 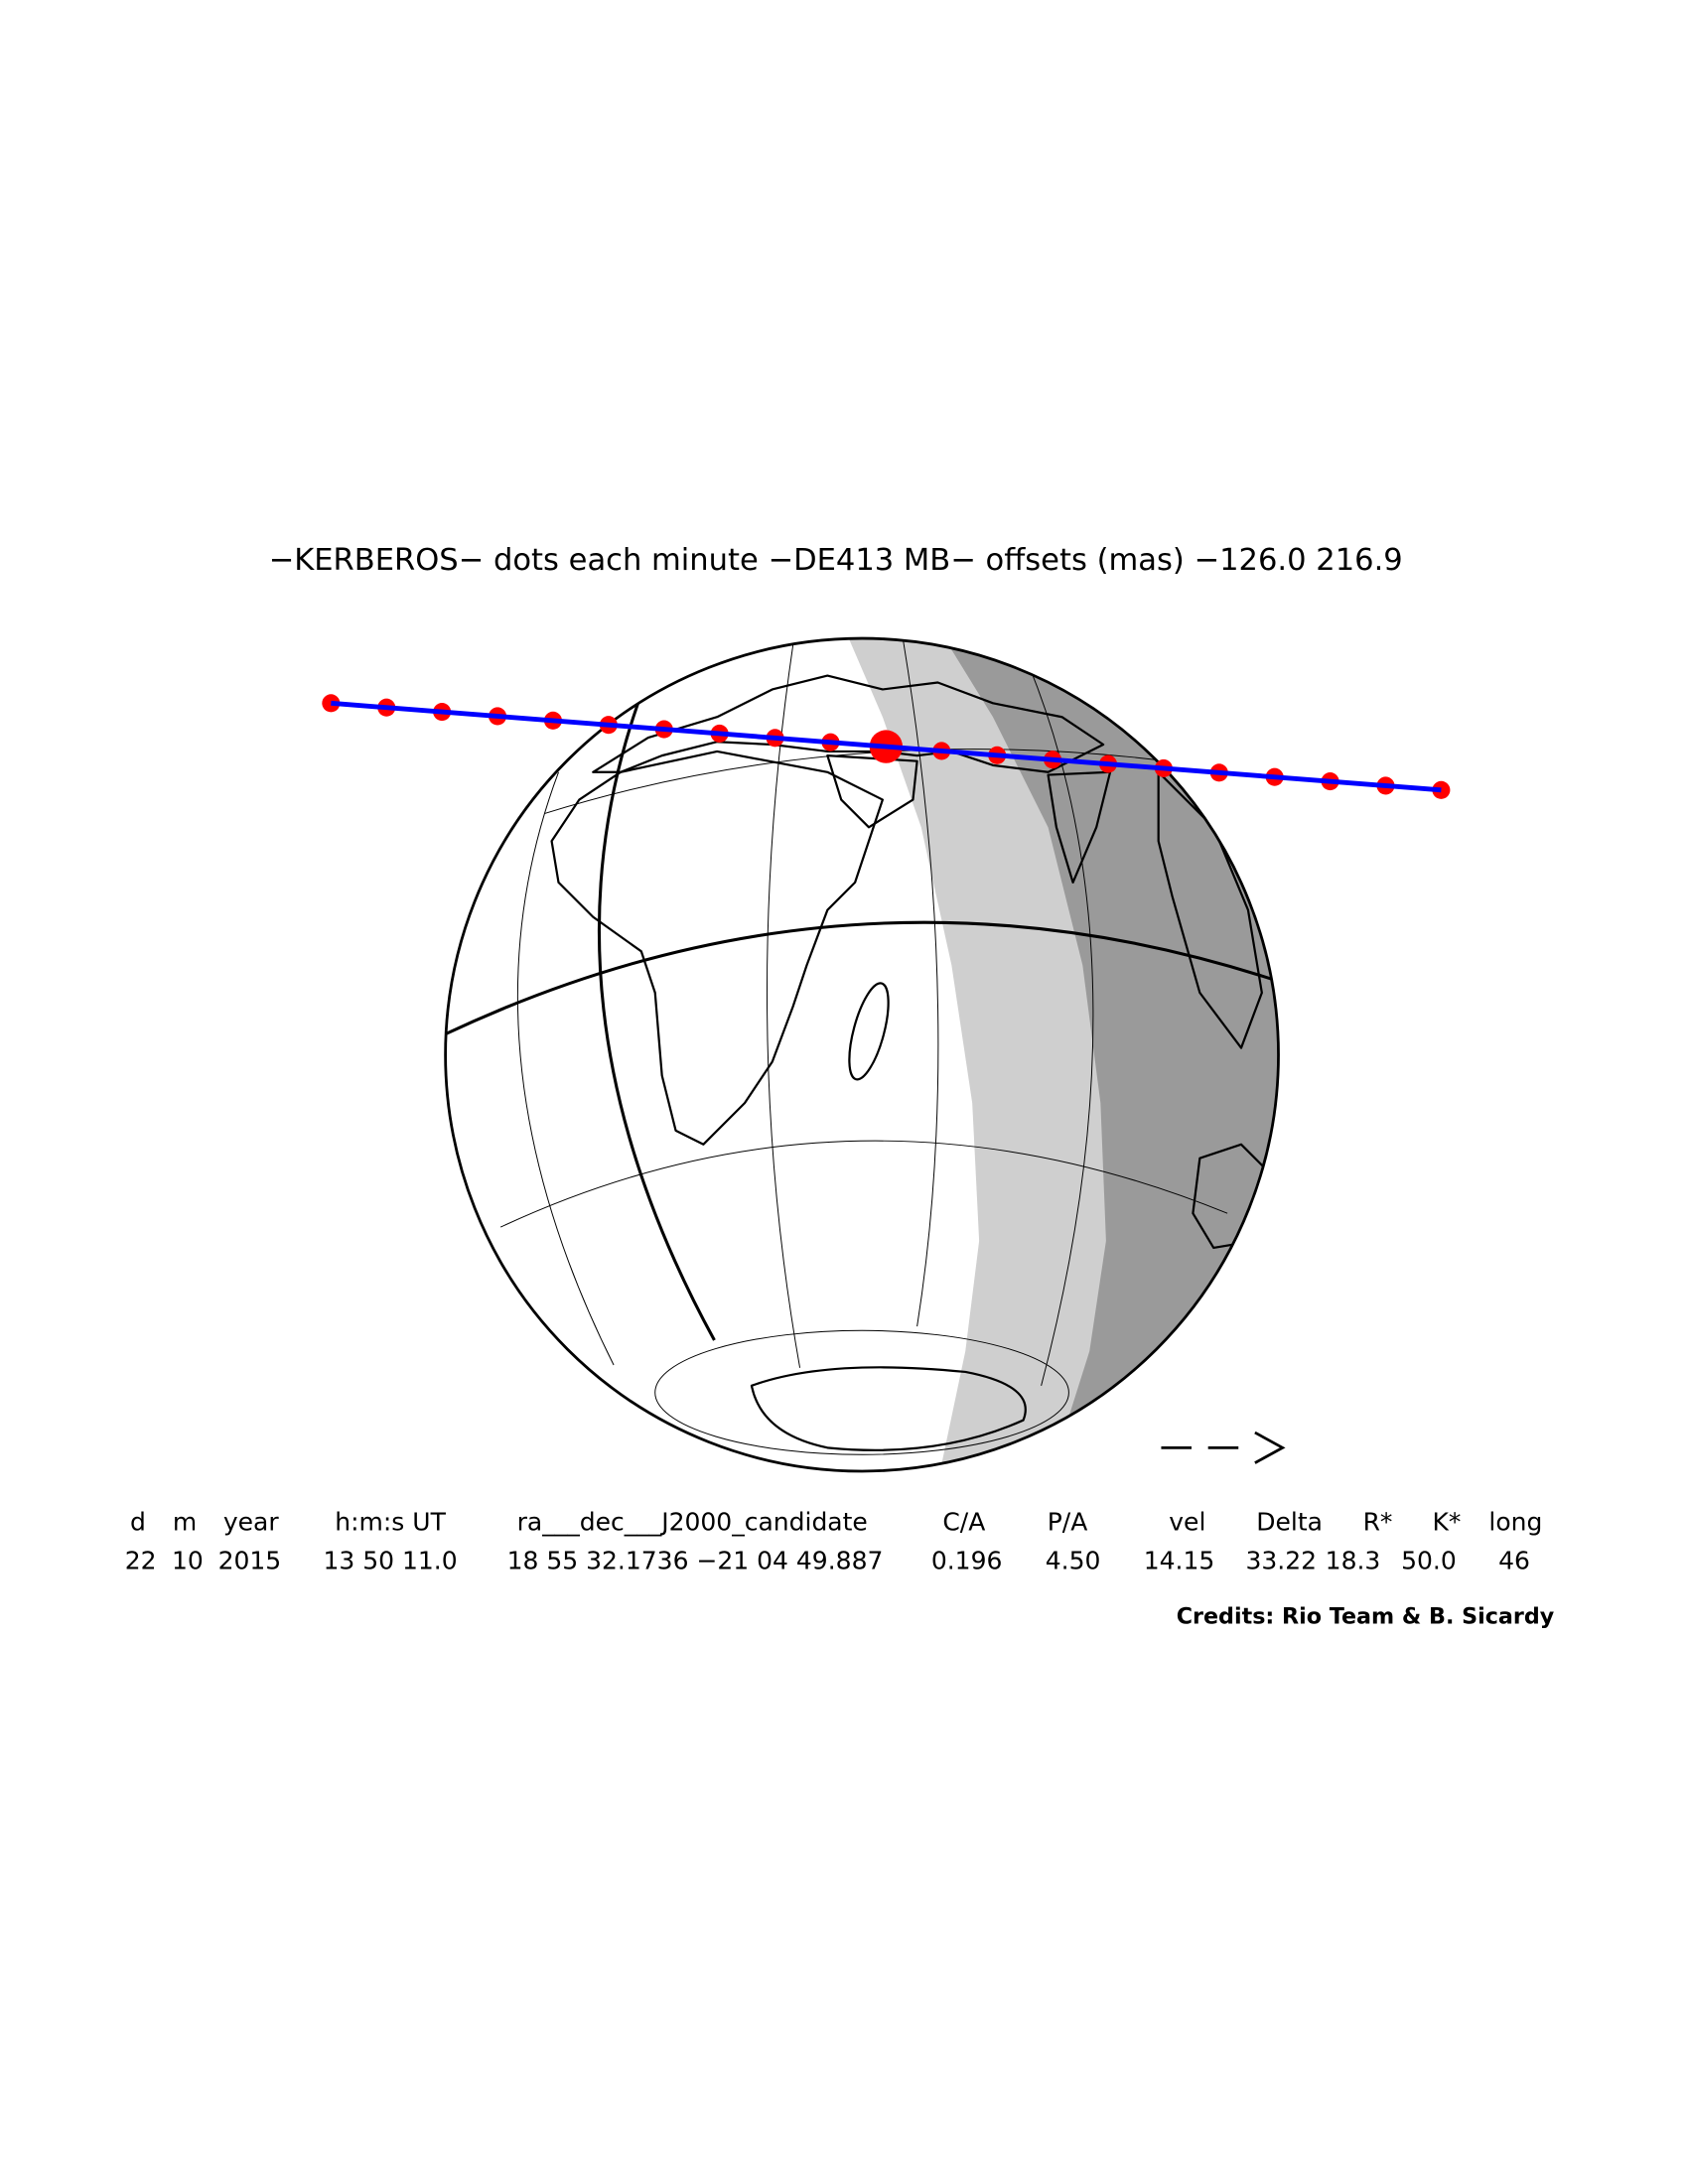 What do you see at coordinates (967, 1561) in the screenshot?
I see `table-value: 0.196` at bounding box center [967, 1561].